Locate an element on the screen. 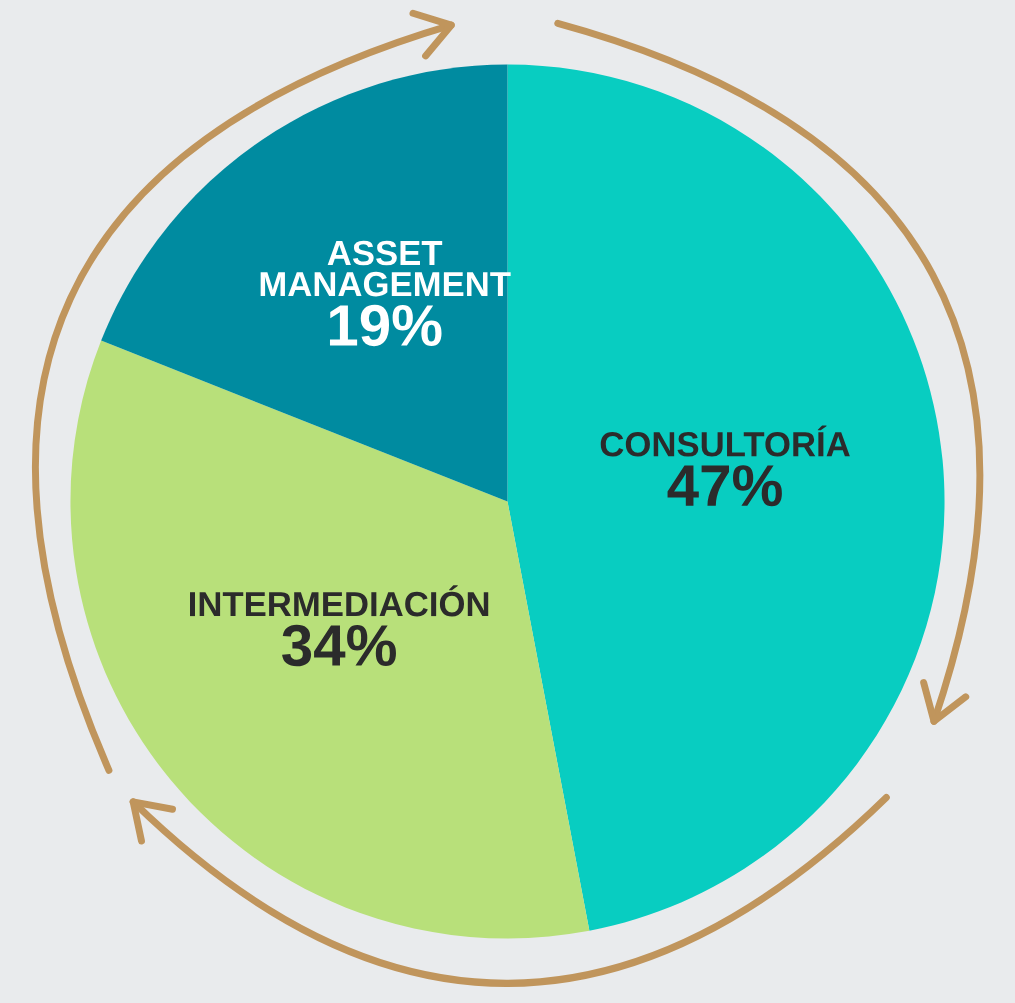 This screenshot has height=1003, width=1015. slice-label: INTERMEDIACIÓN is located at coordinates (339, 601).